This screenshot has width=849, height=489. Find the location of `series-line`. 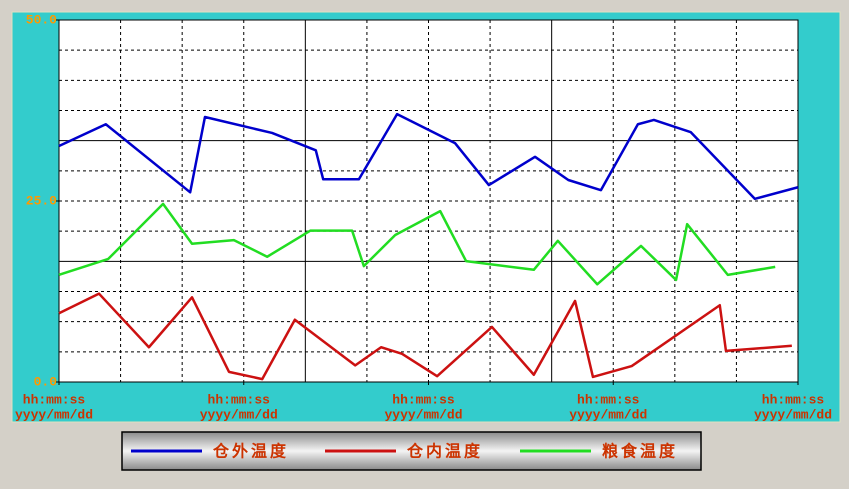

series-line is located at coordinates (417, 244).